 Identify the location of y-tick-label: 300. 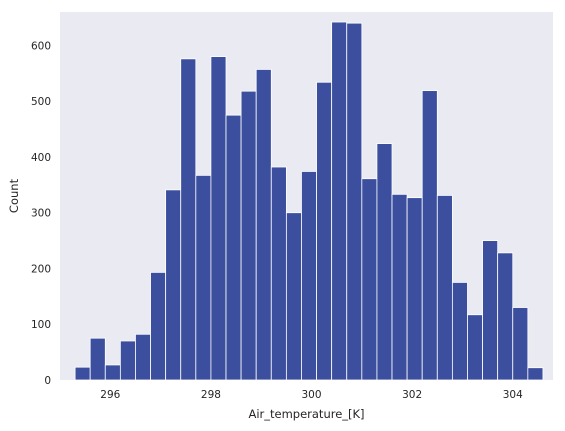
(41, 214).